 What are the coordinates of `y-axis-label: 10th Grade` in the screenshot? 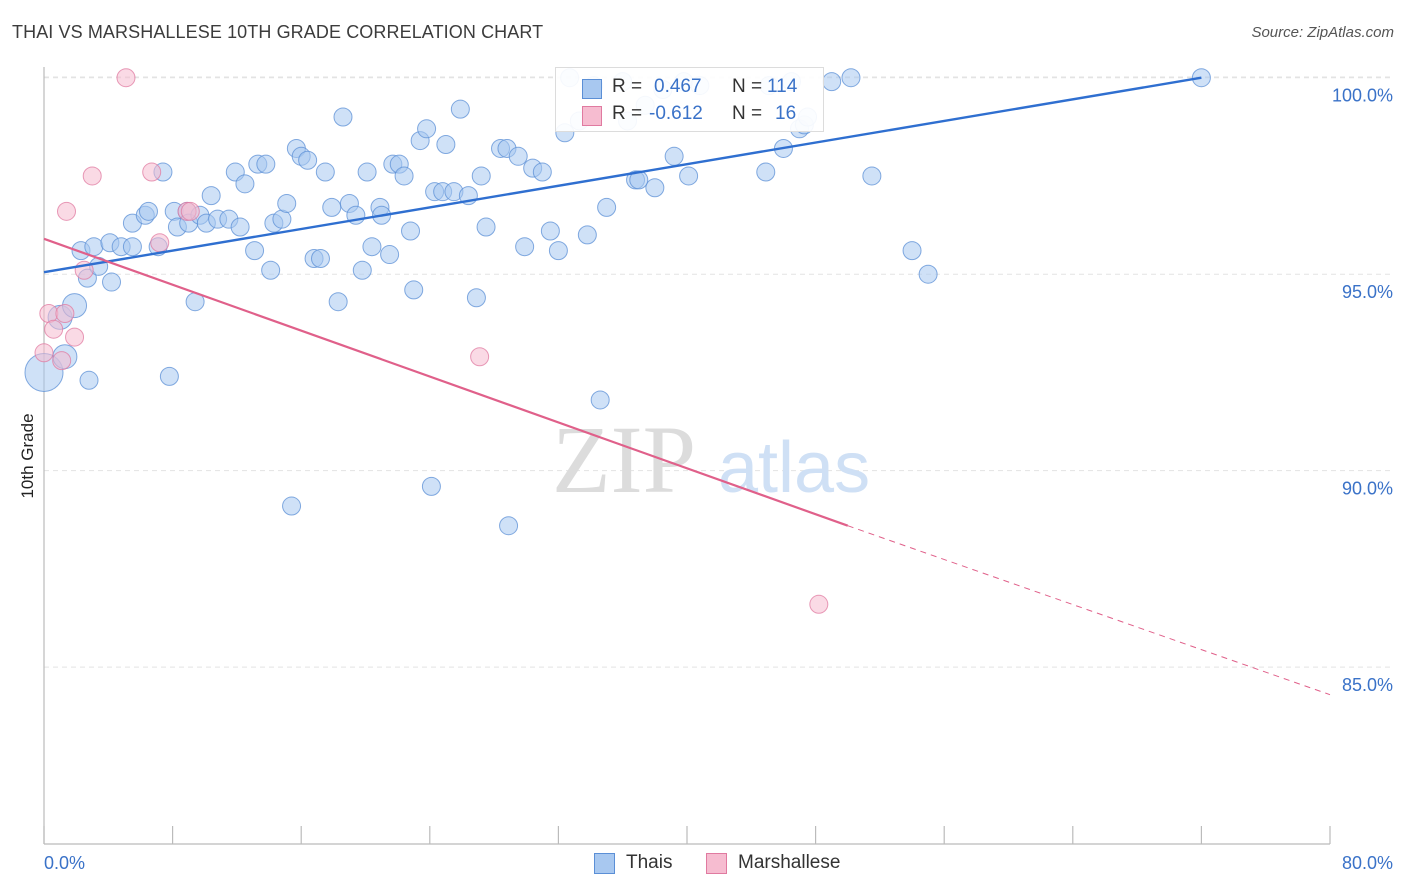 It's located at (27, 455).